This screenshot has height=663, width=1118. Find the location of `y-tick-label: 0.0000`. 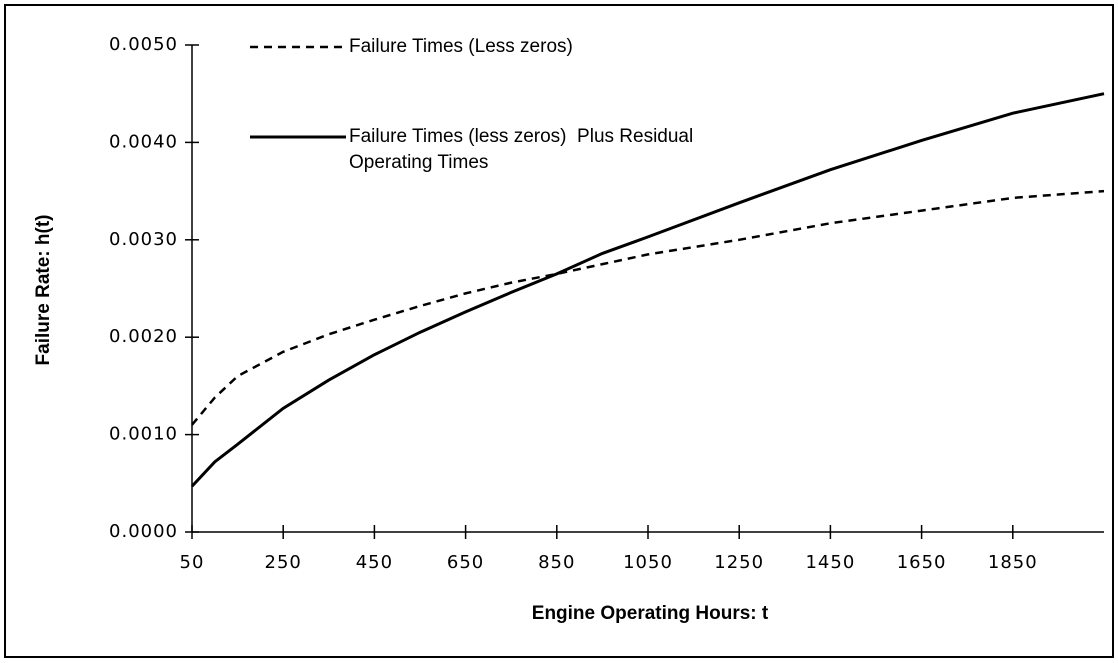

y-tick-label: 0.0000 is located at coordinates (143, 531).